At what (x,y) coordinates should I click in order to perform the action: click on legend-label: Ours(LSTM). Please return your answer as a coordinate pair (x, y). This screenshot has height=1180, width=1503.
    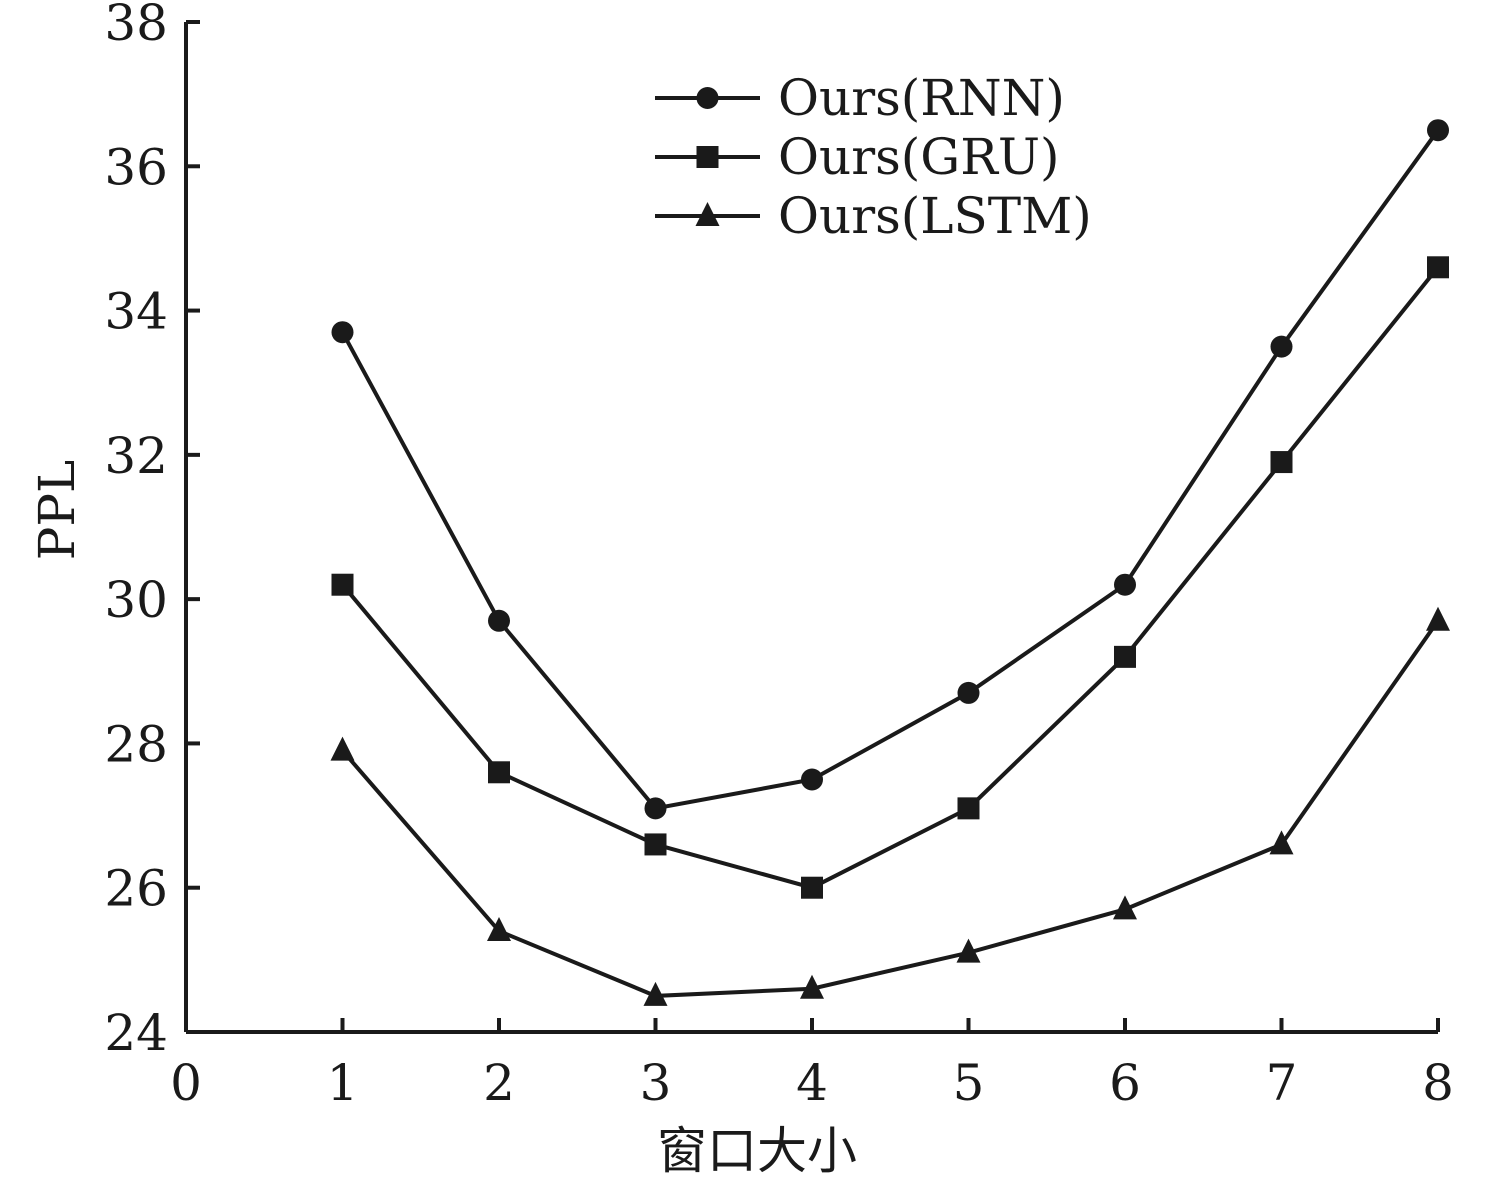
    Looking at the image, I should click on (935, 216).